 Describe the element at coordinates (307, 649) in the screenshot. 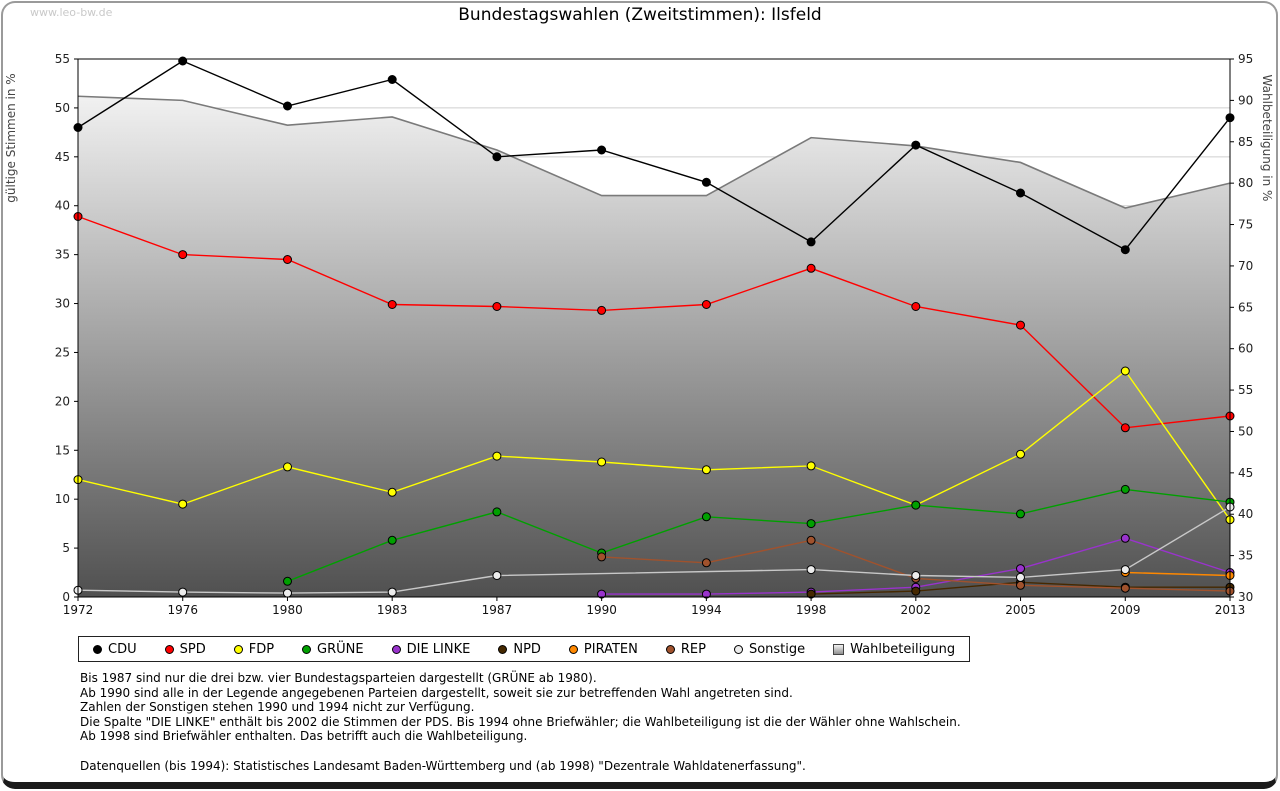

I see `legend-marker-gruene` at that location.